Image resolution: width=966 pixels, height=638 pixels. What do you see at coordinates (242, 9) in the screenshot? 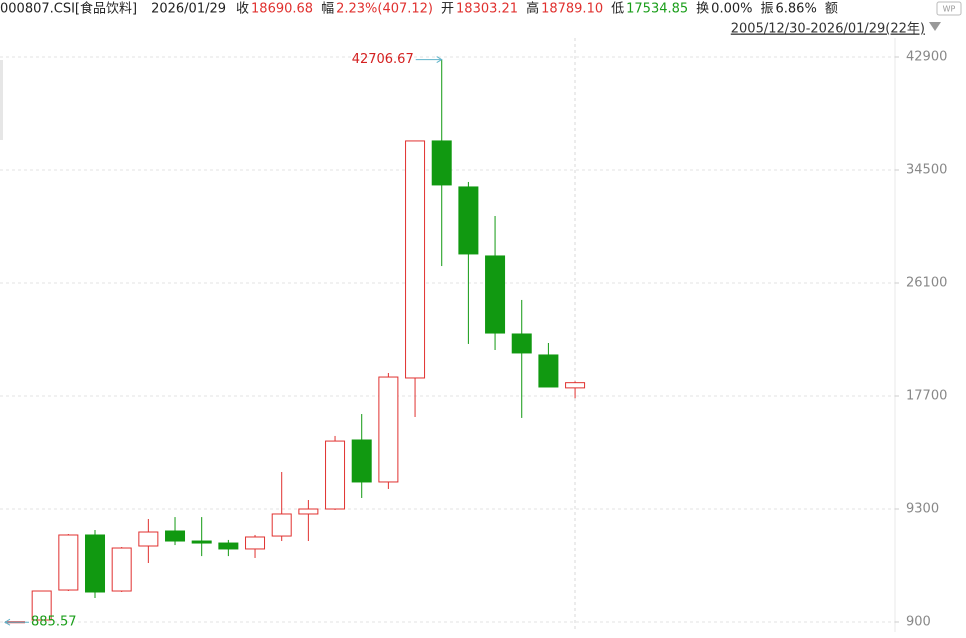
I see `quote-label: 收` at bounding box center [242, 9].